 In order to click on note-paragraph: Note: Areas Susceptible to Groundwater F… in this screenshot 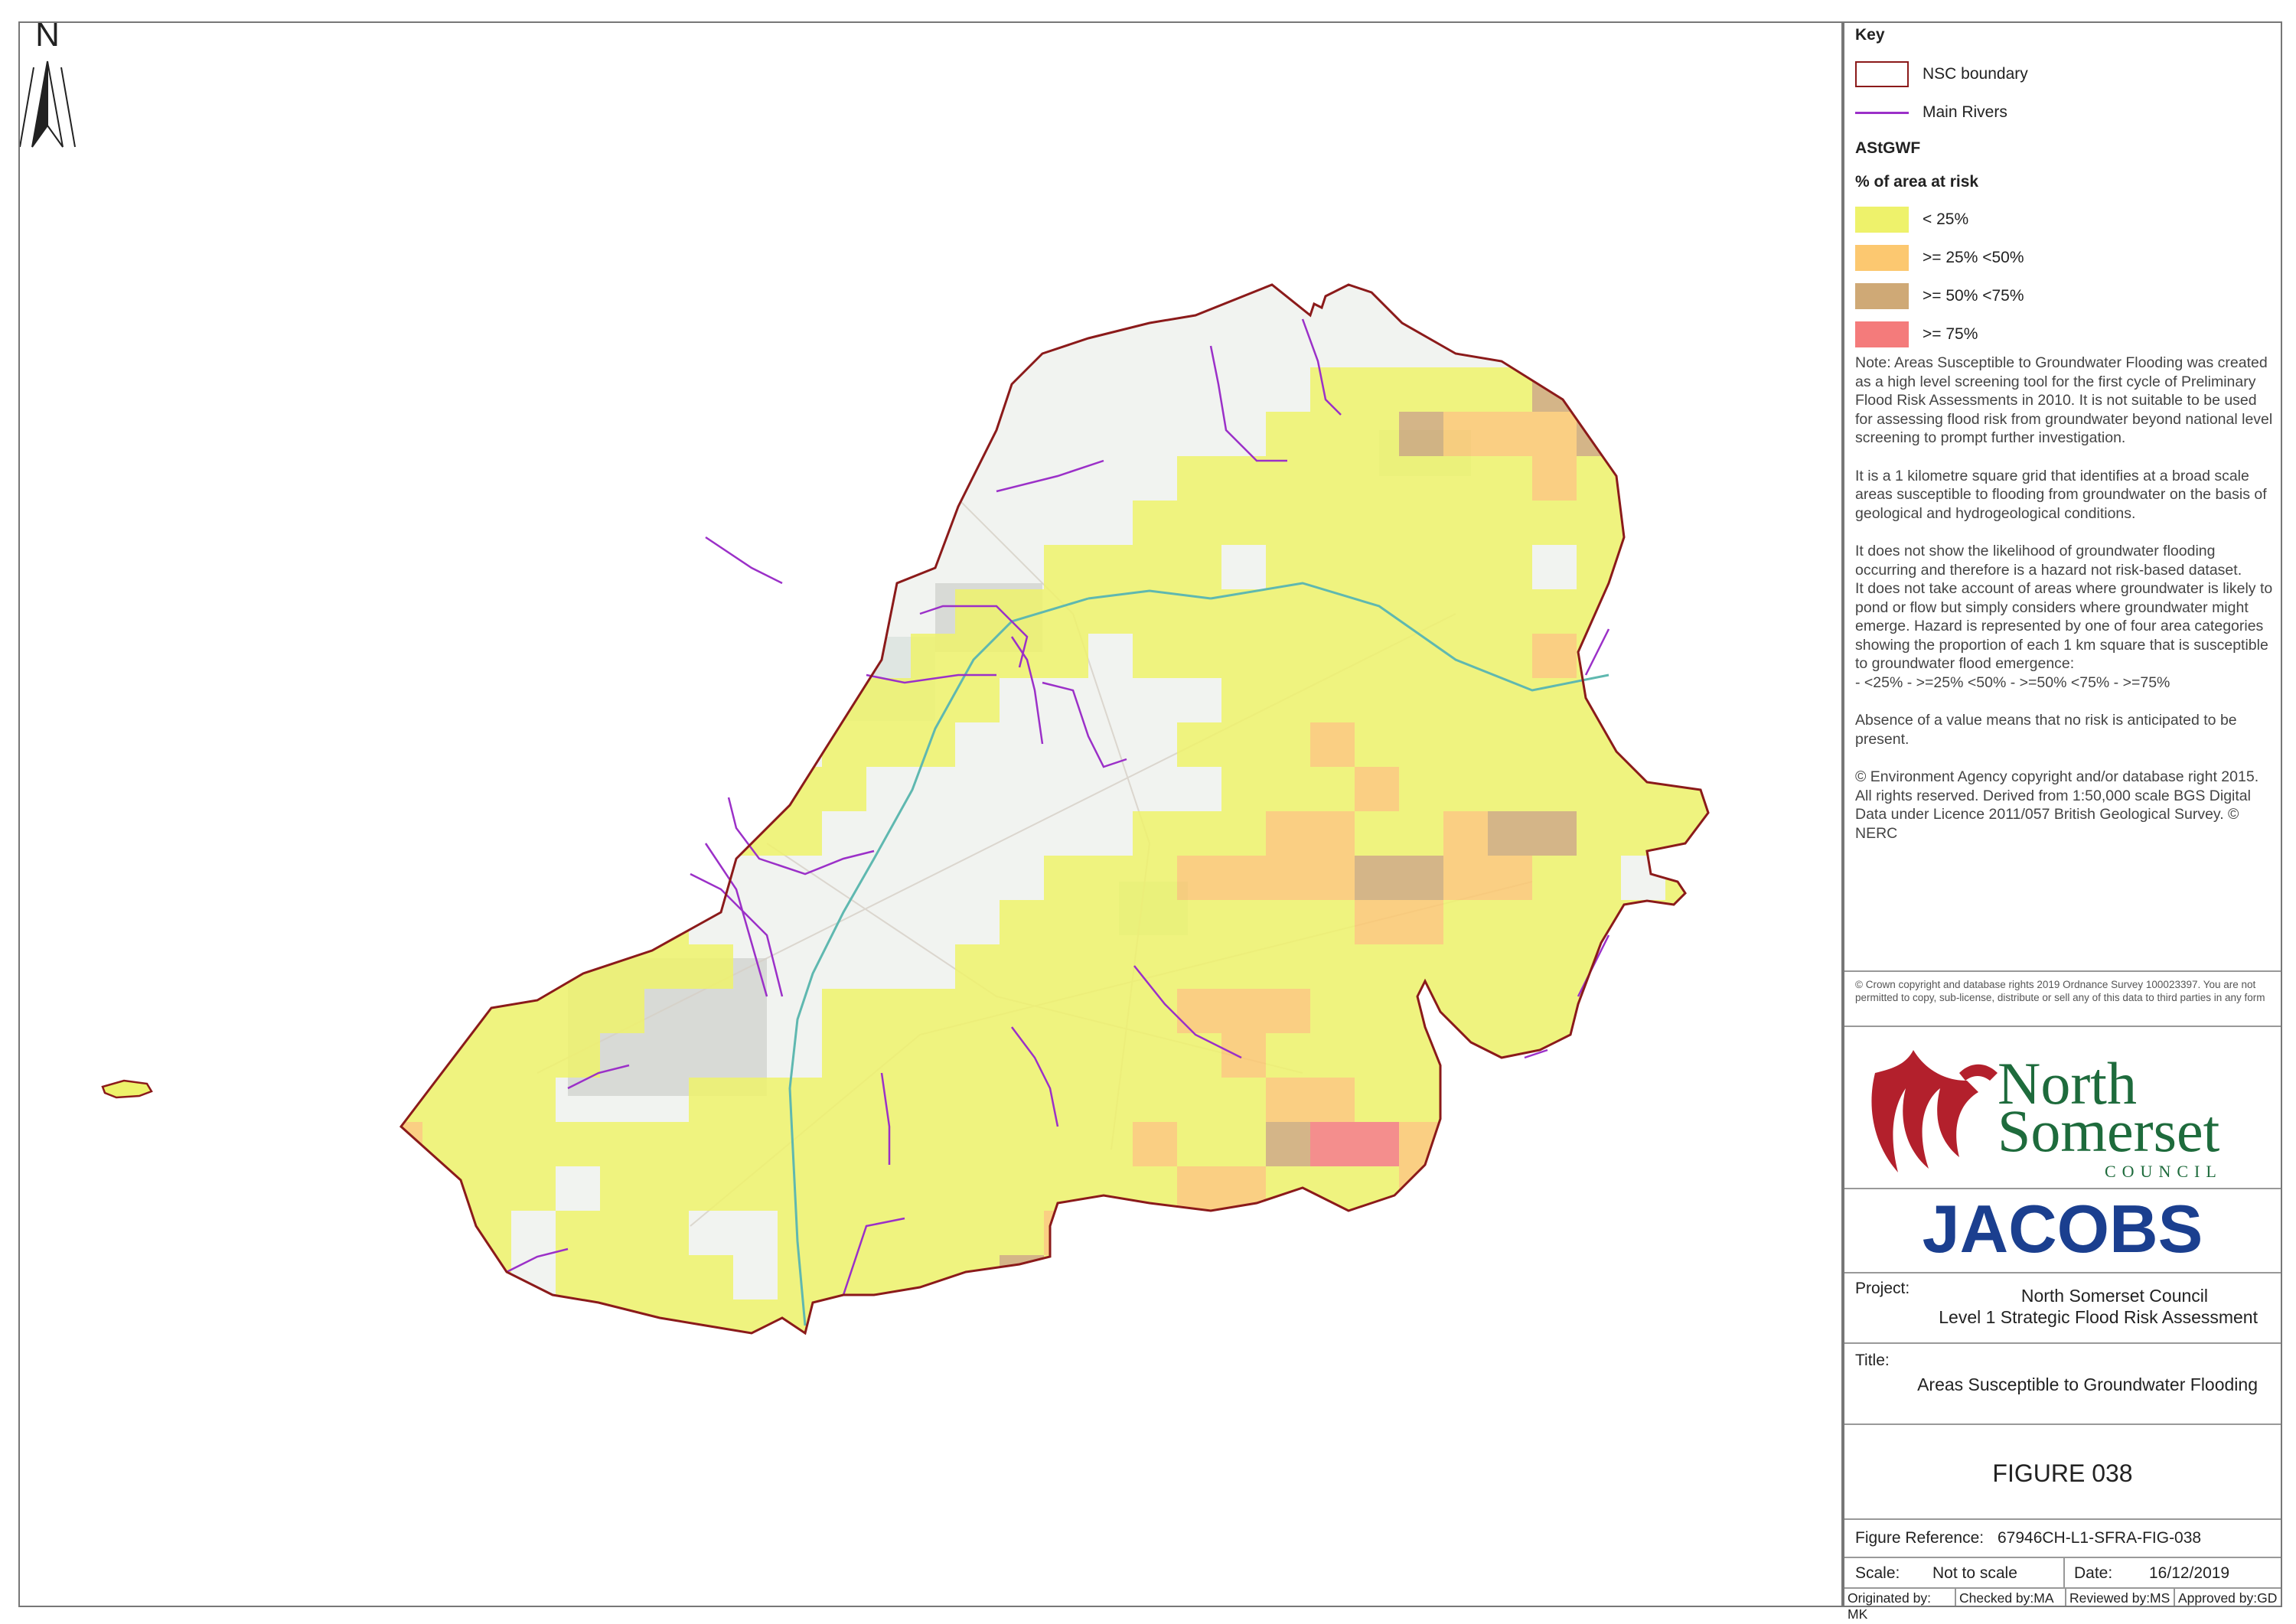, I will do `click(2064, 400)`.